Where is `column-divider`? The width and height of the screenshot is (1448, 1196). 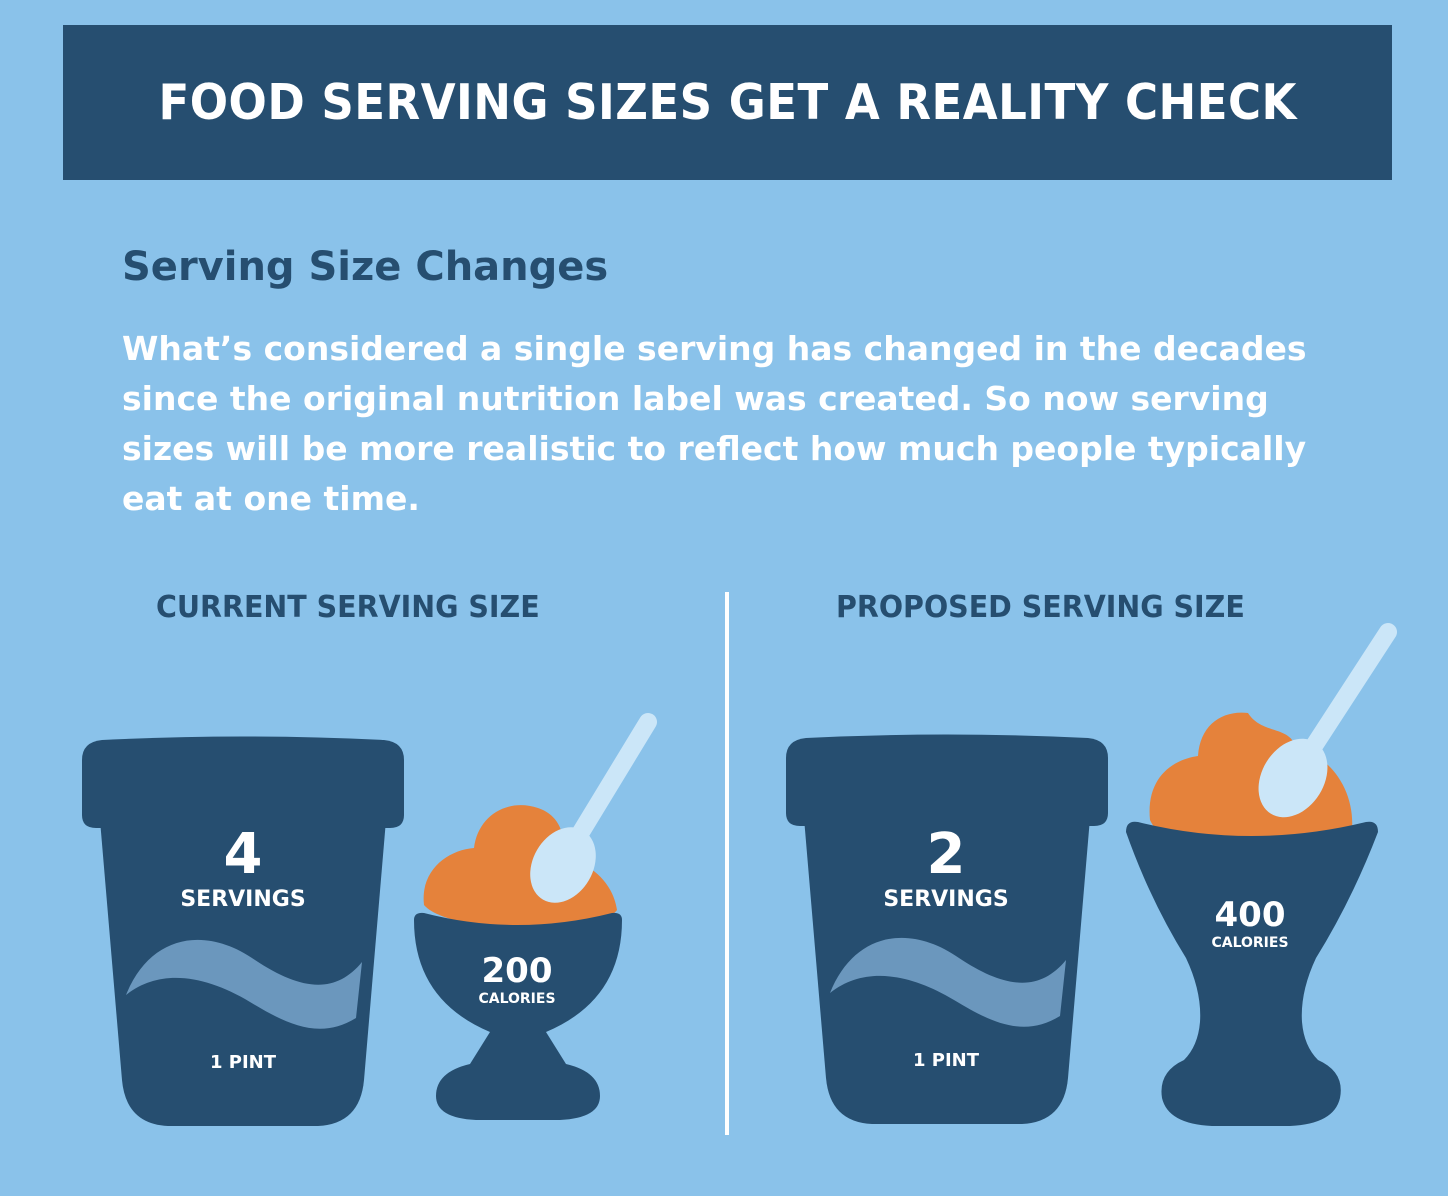
column-divider is located at coordinates (727, 863).